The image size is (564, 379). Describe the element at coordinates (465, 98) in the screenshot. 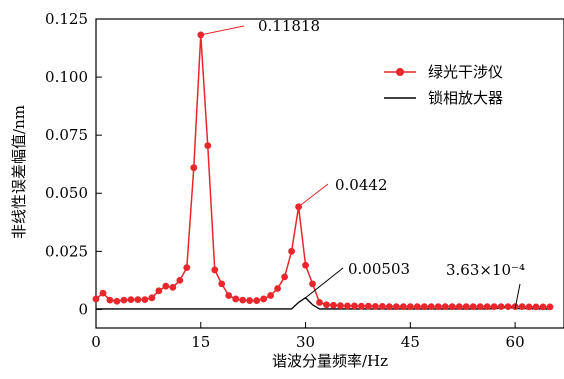

I see `legend-label-1: 锁相放大器` at that location.